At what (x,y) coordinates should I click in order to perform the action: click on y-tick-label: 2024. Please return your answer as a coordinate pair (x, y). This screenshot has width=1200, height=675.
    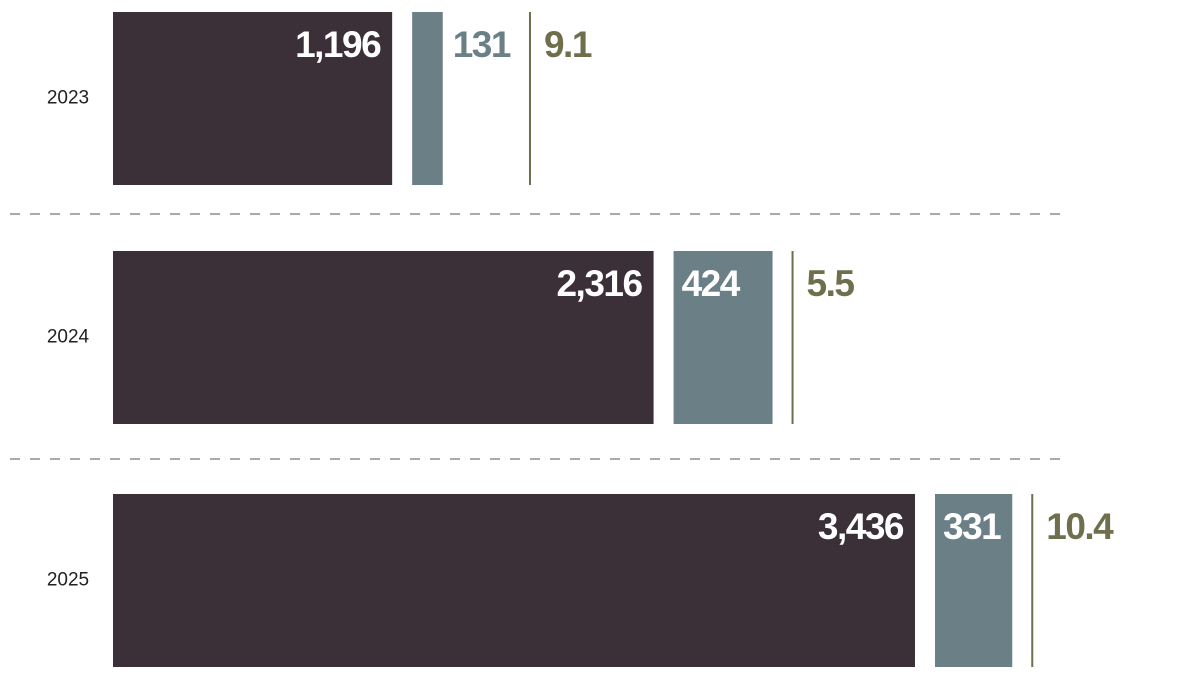
    Looking at the image, I should click on (68, 337).